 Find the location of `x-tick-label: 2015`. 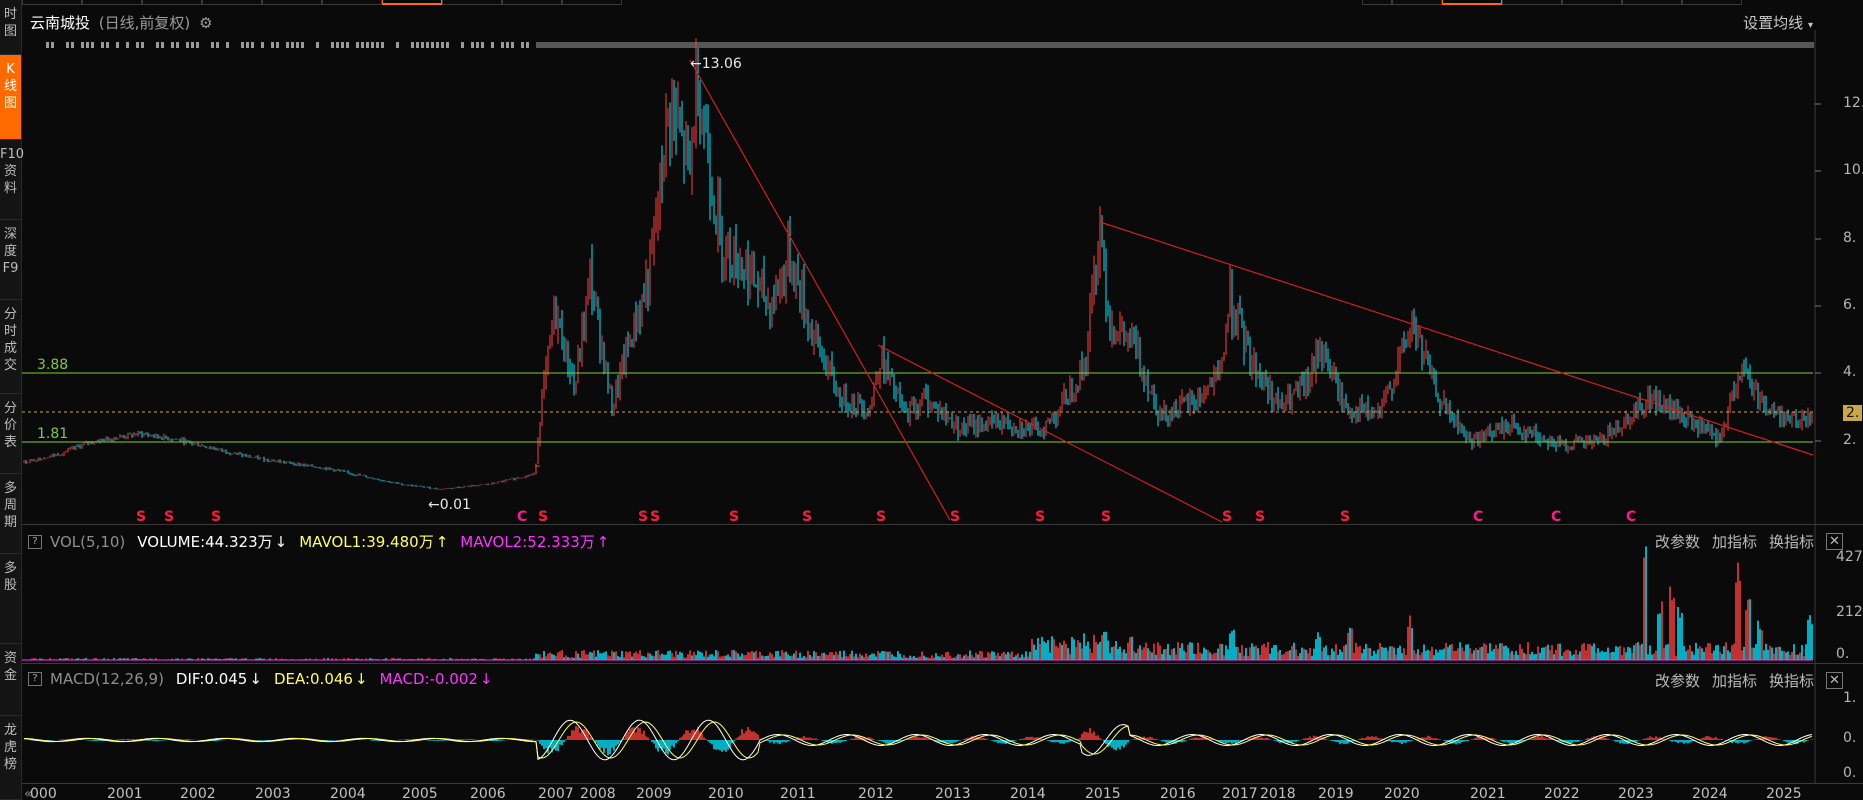

x-tick-label: 2015 is located at coordinates (1103, 793).